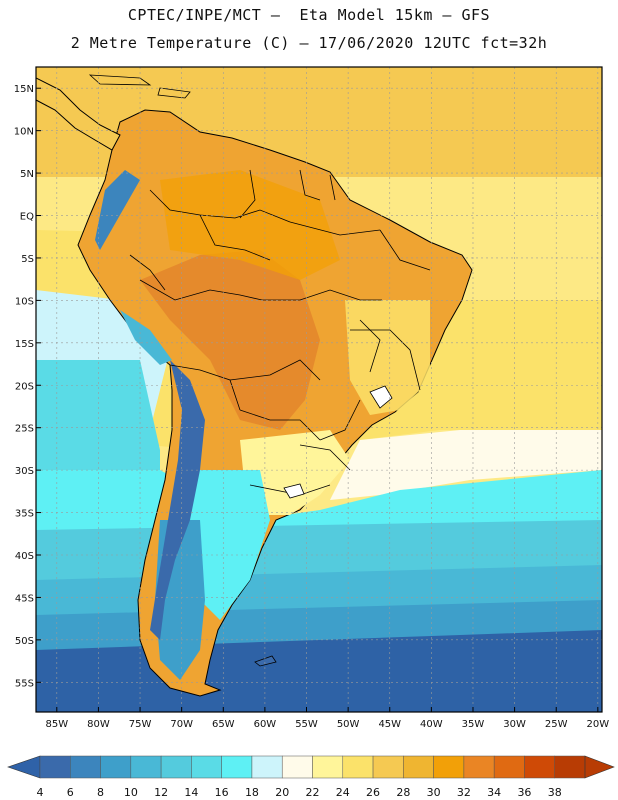 Image resolution: width=618 pixels, height=800 pixels. Describe the element at coordinates (306, 724) in the screenshot. I see `lon-label: 55W` at that location.